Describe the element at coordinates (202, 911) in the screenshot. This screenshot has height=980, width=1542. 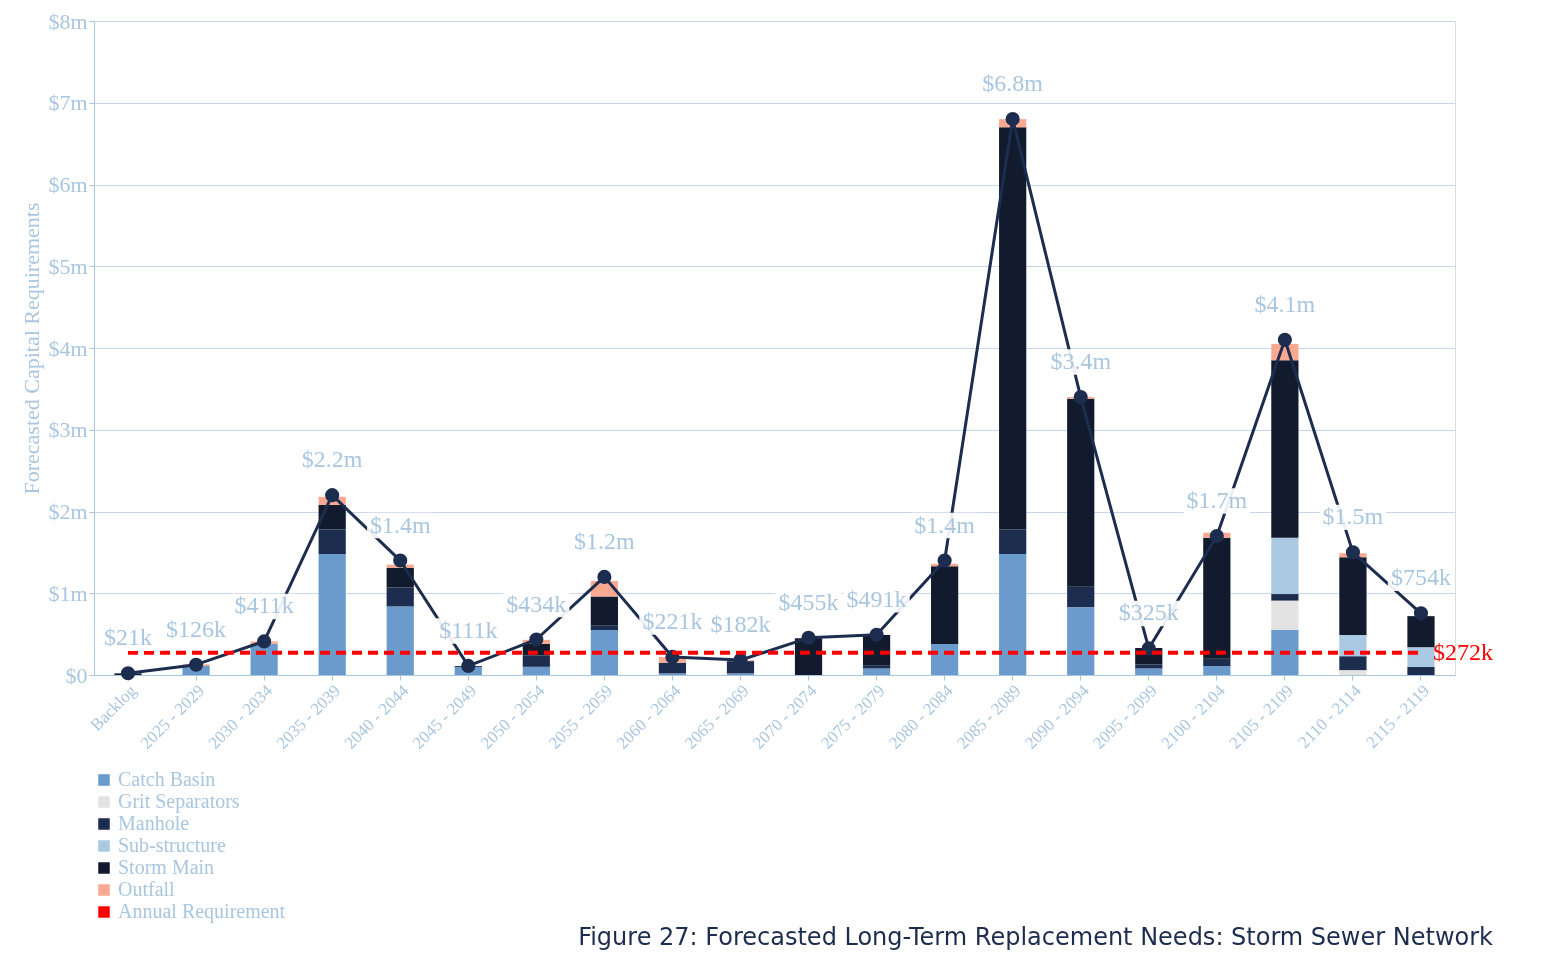
I see `legend-label: Annual Requirement` at that location.